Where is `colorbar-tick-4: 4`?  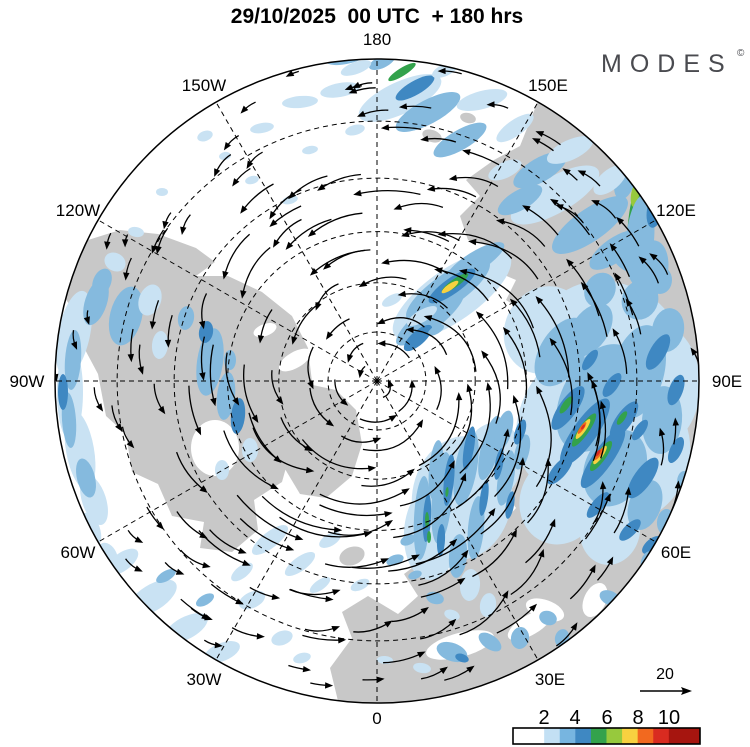
colorbar-tick-4: 4 is located at coordinates (574, 718).